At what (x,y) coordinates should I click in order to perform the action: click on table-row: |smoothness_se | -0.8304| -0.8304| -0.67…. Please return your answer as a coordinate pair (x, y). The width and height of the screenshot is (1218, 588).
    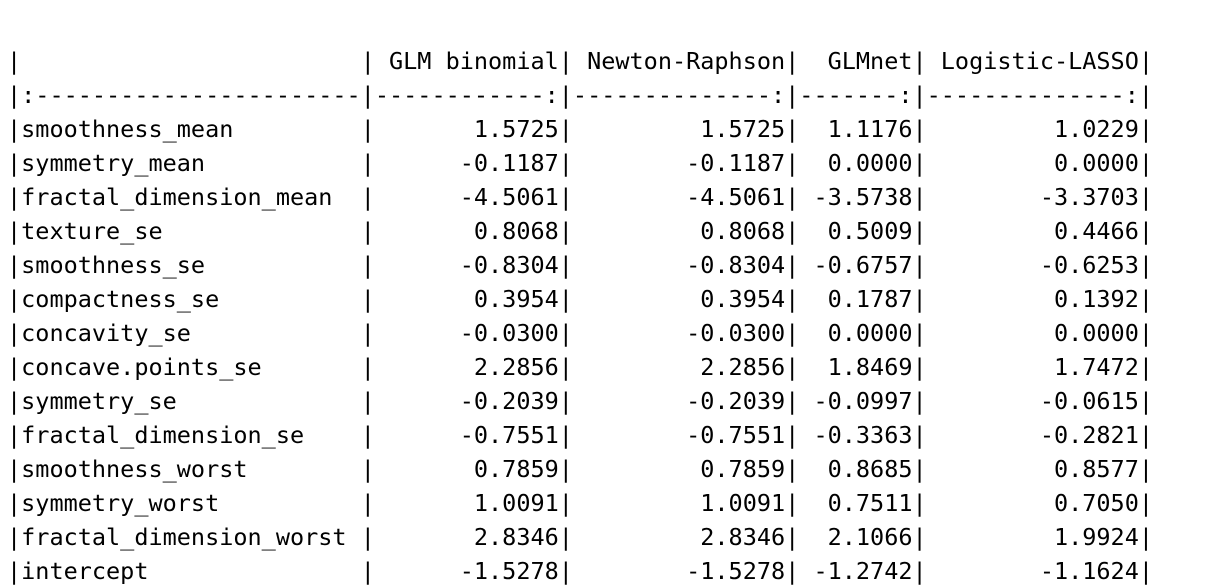
    Looking at the image, I should click on (580, 265).